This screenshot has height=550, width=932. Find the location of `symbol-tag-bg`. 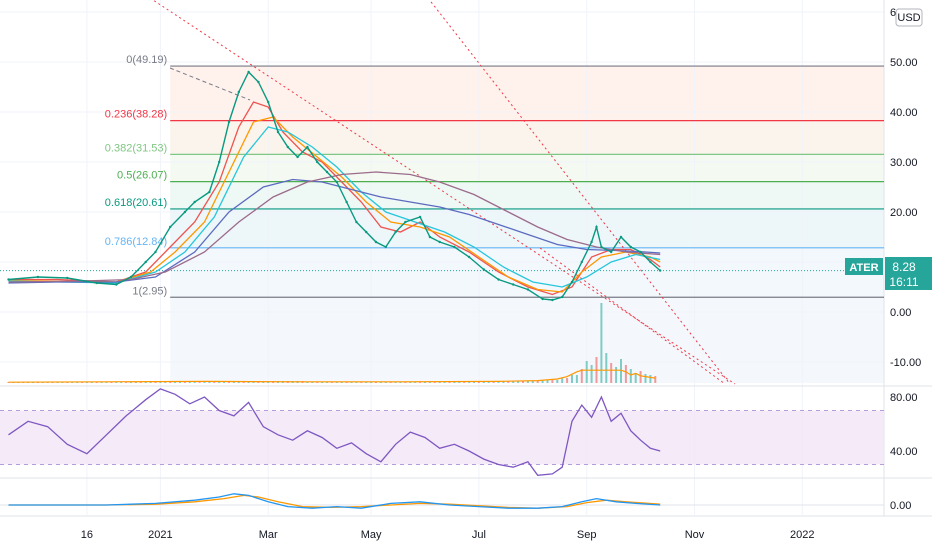

symbol-tag-bg is located at coordinates (864, 266).